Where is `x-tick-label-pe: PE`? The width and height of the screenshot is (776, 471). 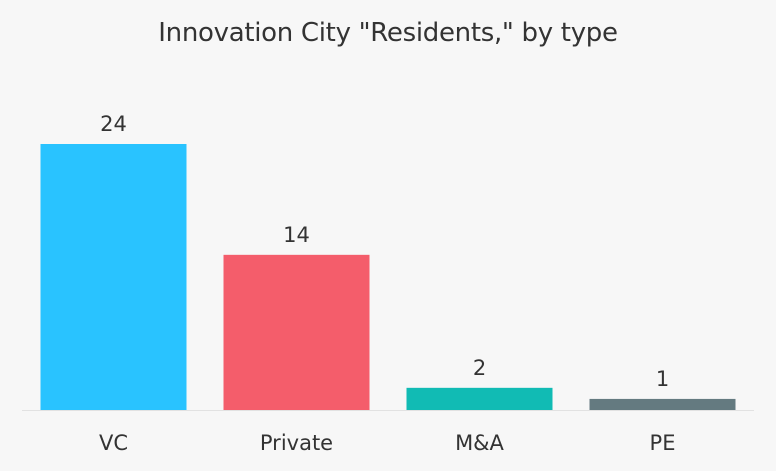
x-tick-label-pe: PE is located at coordinates (663, 443).